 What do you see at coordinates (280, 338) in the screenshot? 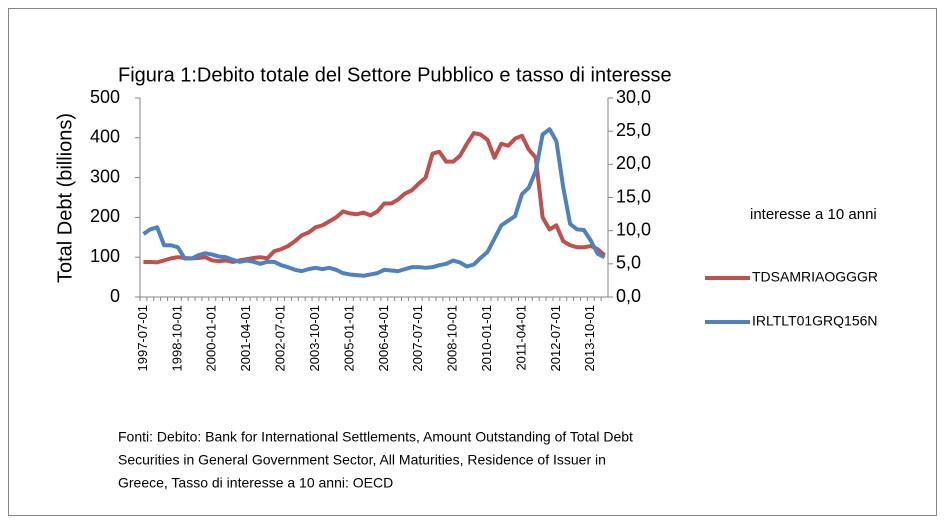
I see `x-tick-label: 2002-07-01` at bounding box center [280, 338].